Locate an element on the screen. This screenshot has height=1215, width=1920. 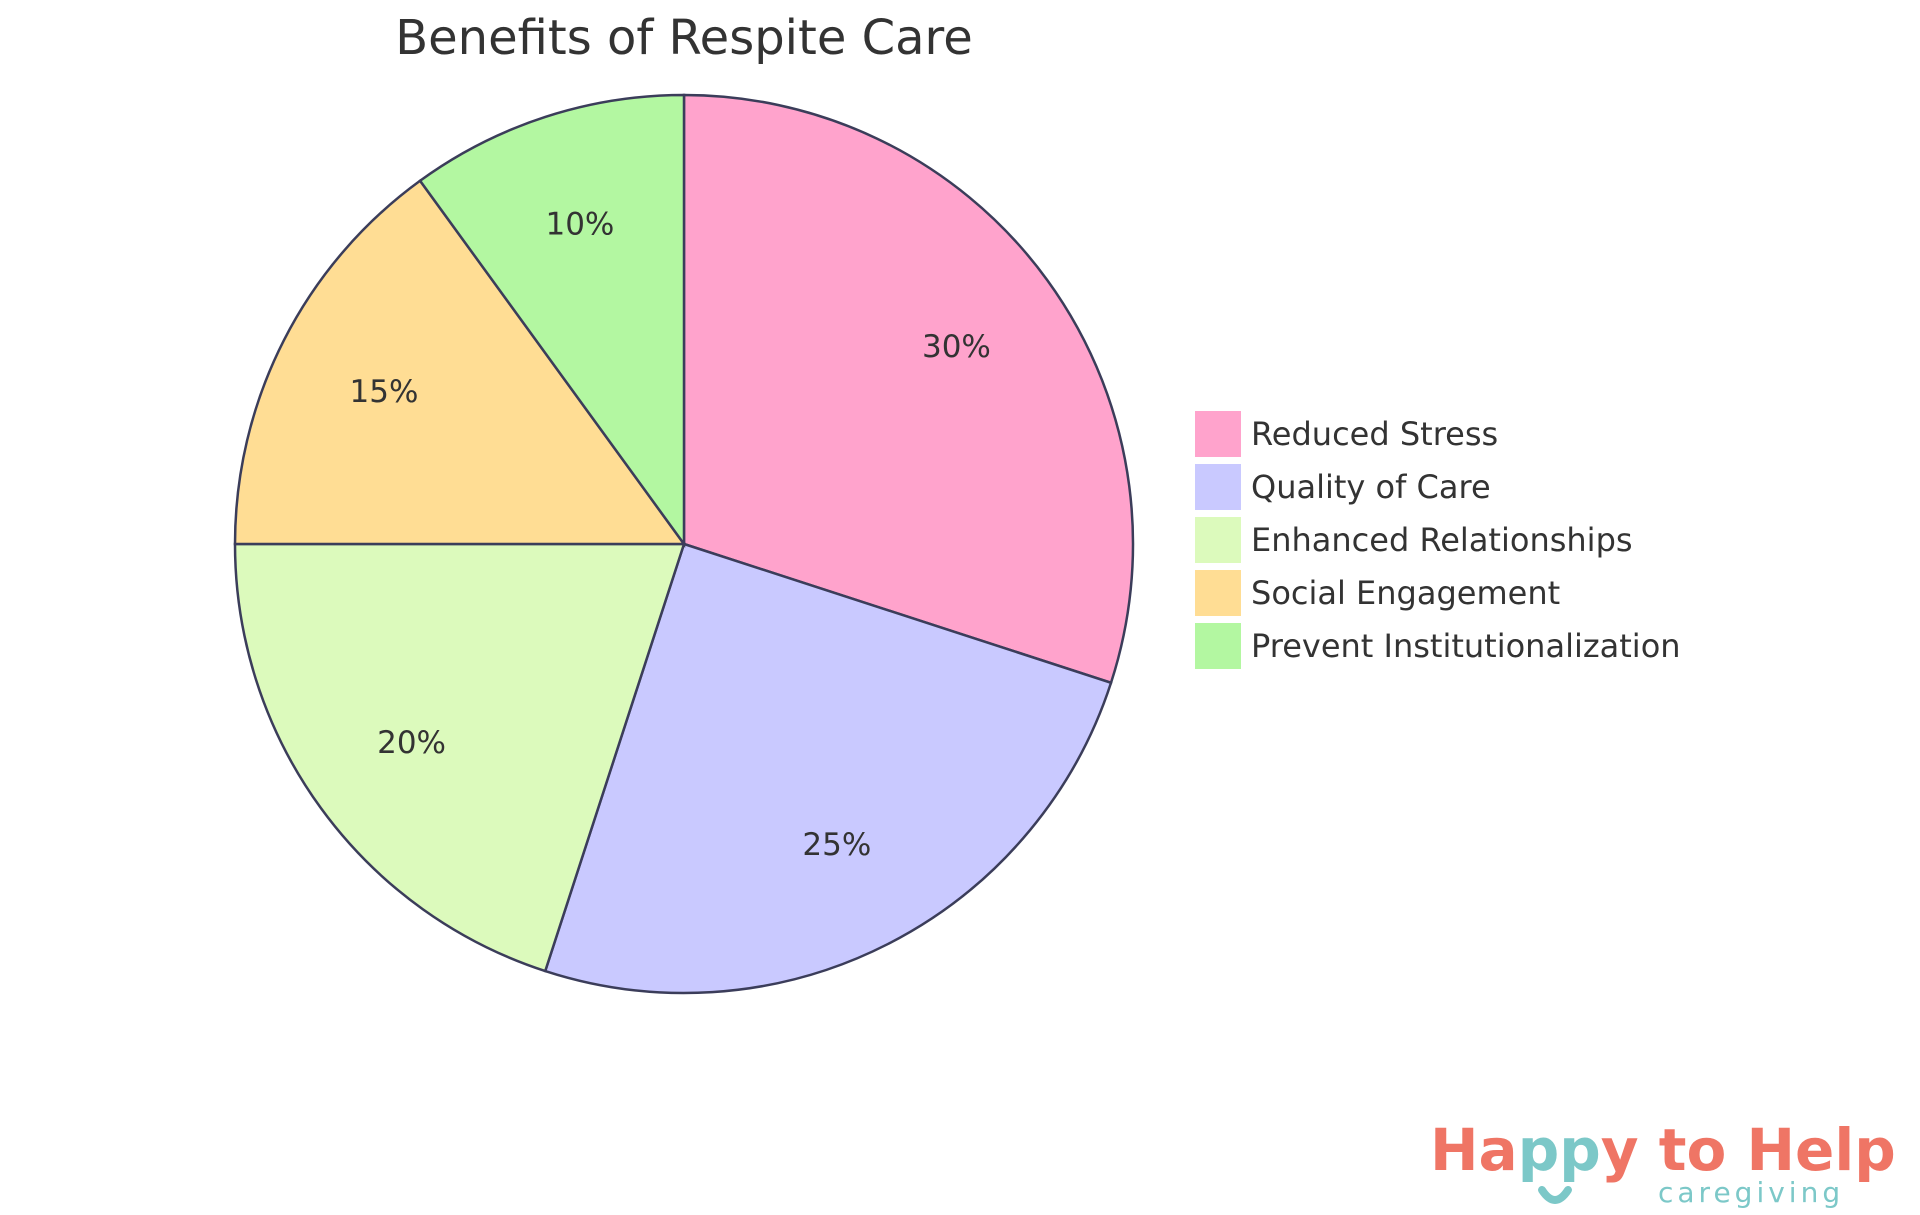
legend-item: Reduced Stress is located at coordinates (1438, 433).